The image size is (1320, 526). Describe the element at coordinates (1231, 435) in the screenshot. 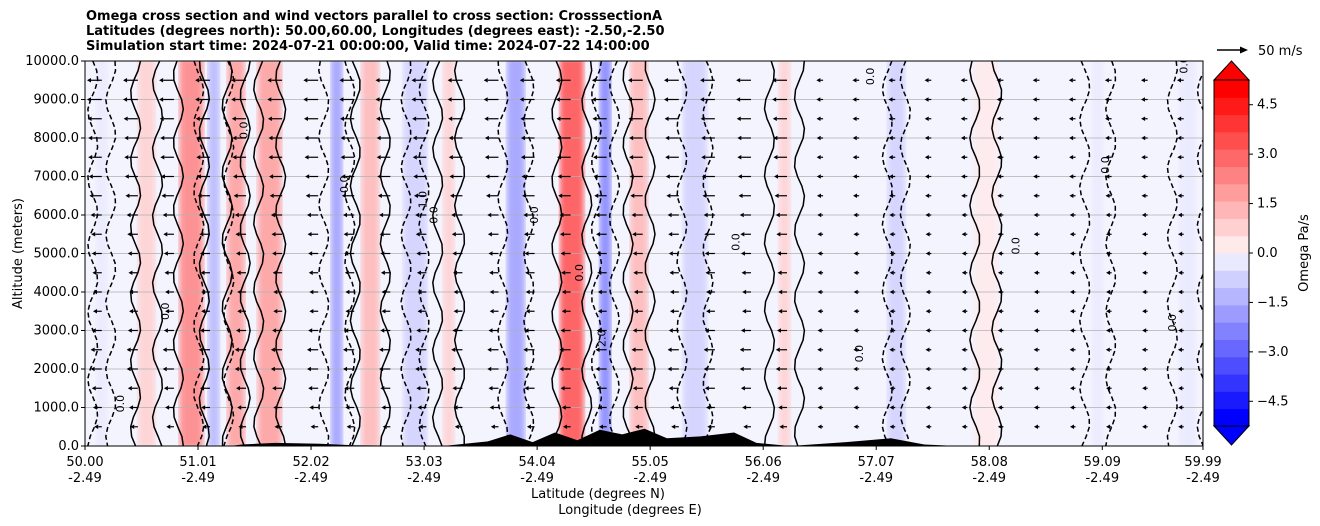

I see `colorbar-extend-min` at that location.